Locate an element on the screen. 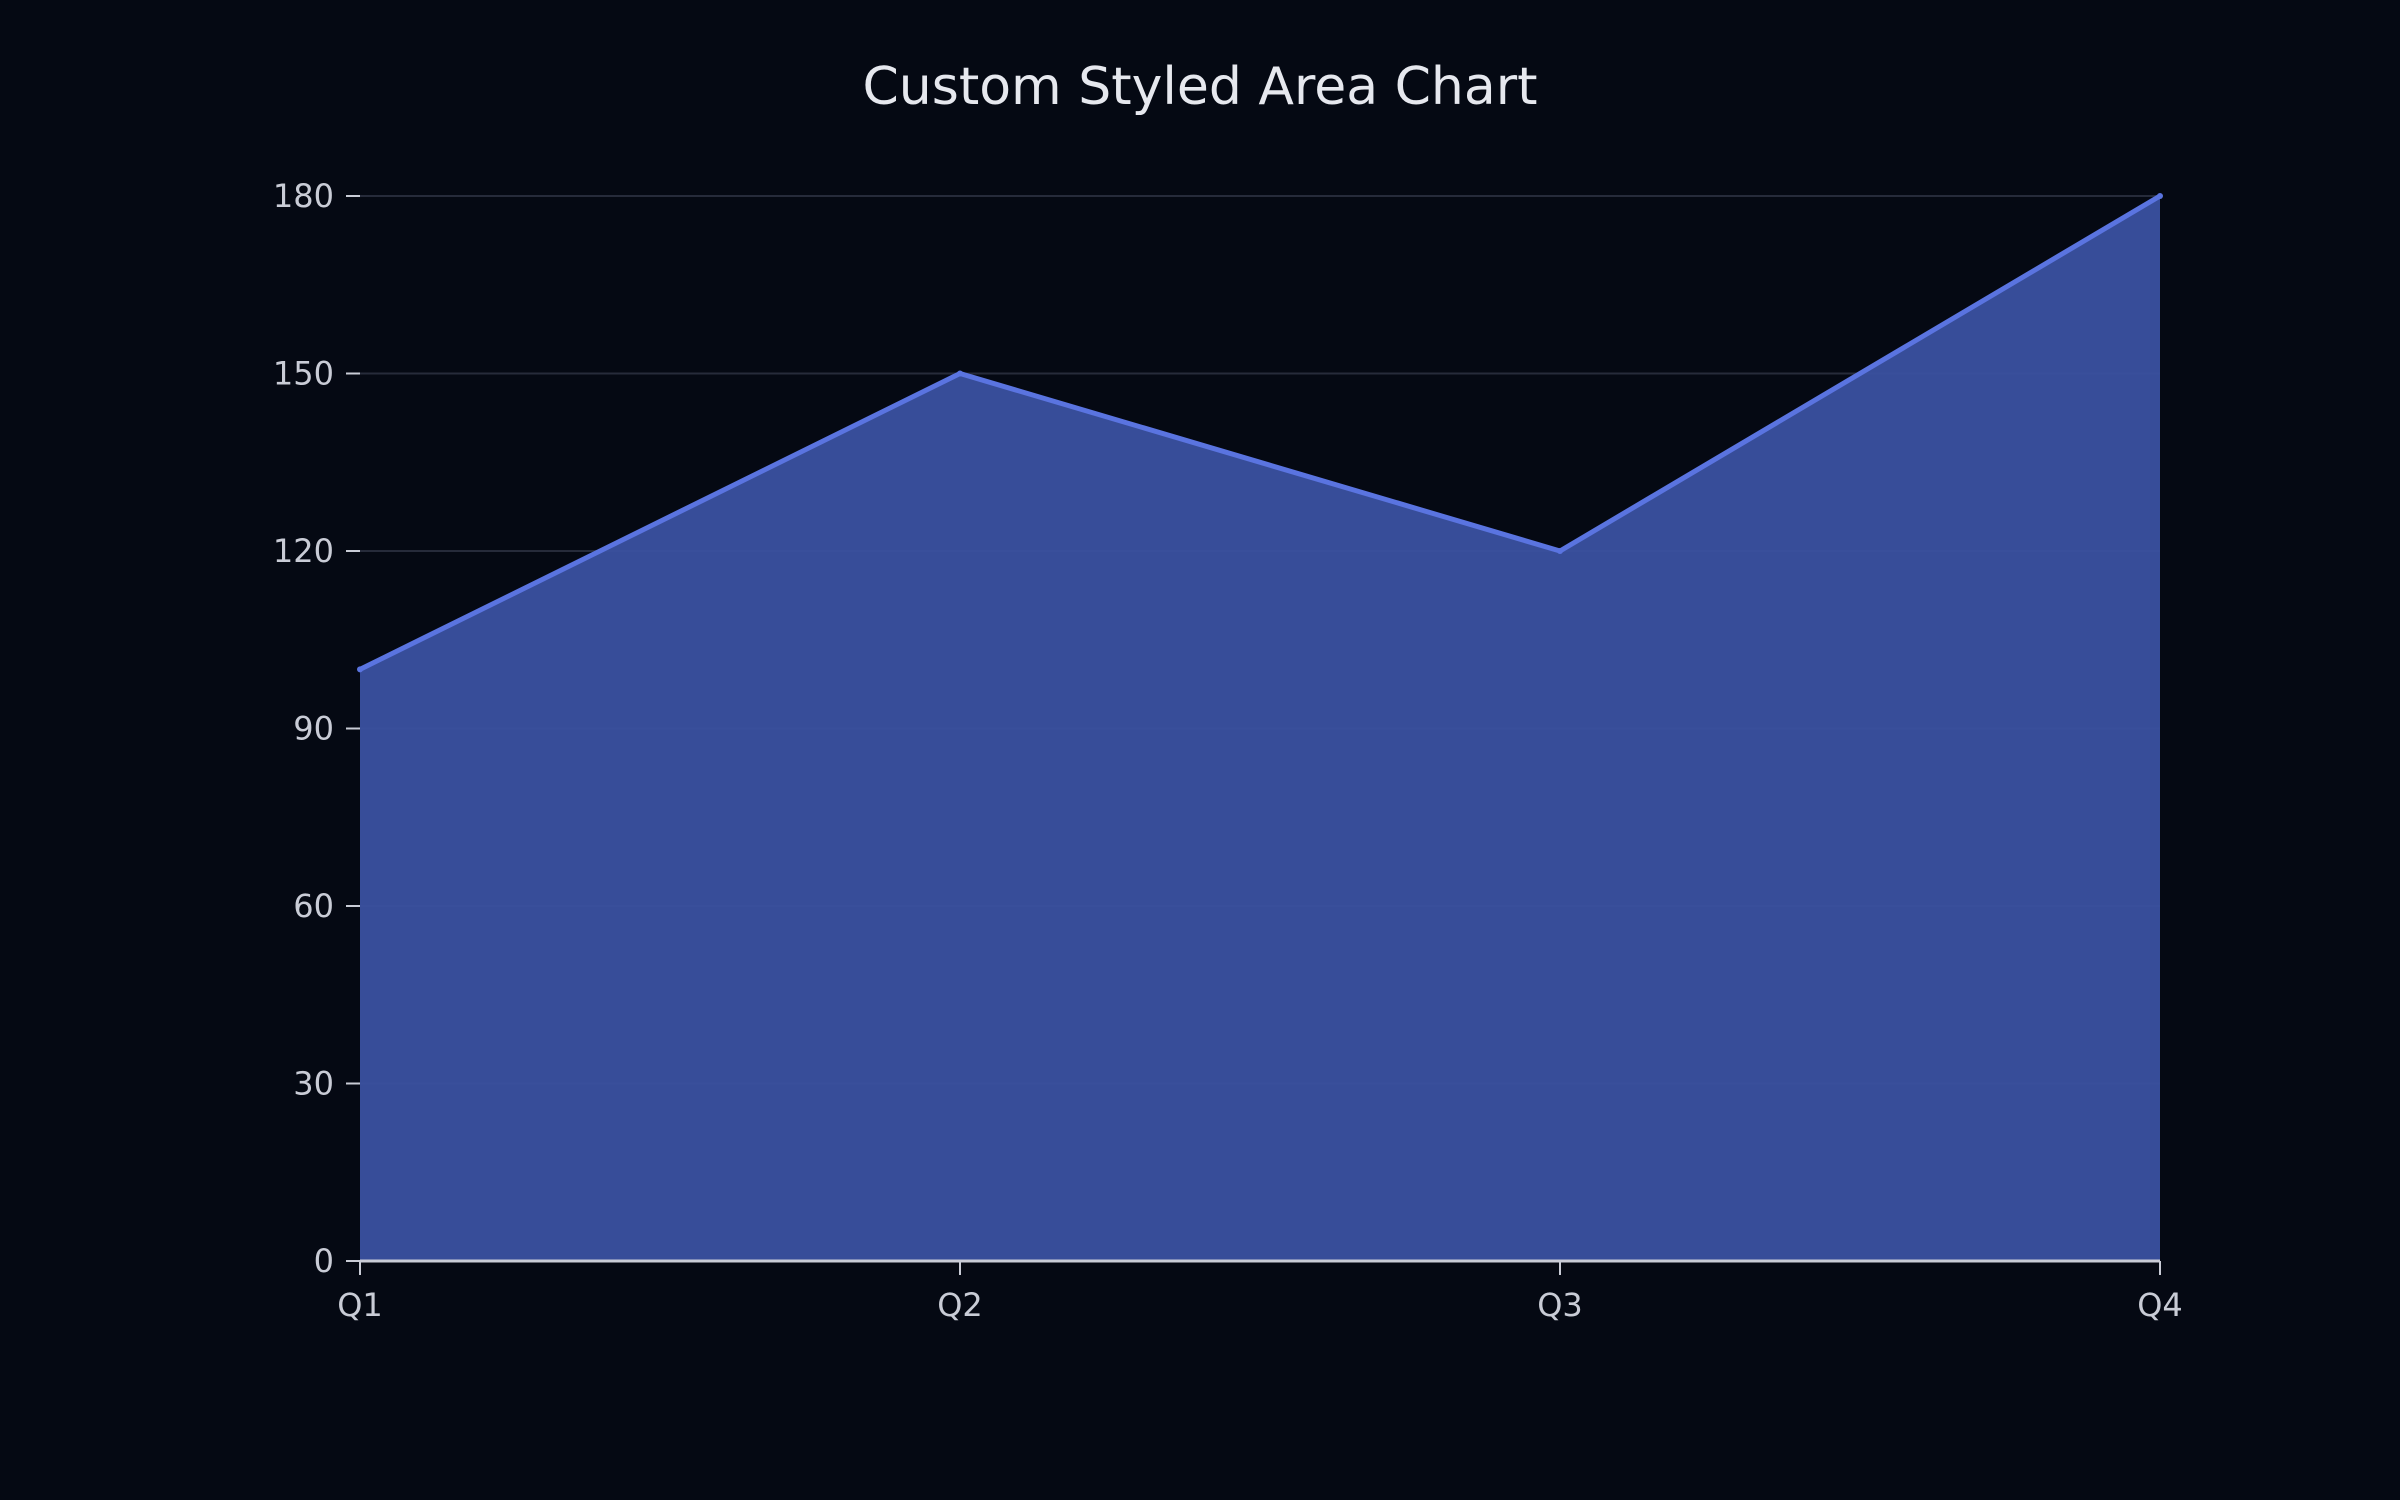  y-tick-label: 30 is located at coordinates (313, 1084).